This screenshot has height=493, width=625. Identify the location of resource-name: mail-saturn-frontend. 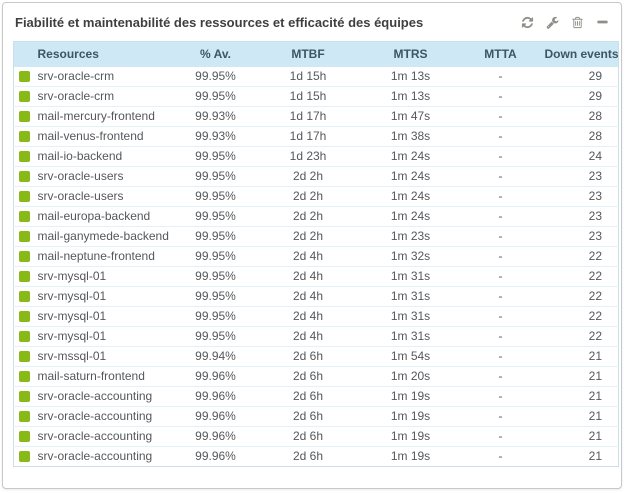
(105, 376).